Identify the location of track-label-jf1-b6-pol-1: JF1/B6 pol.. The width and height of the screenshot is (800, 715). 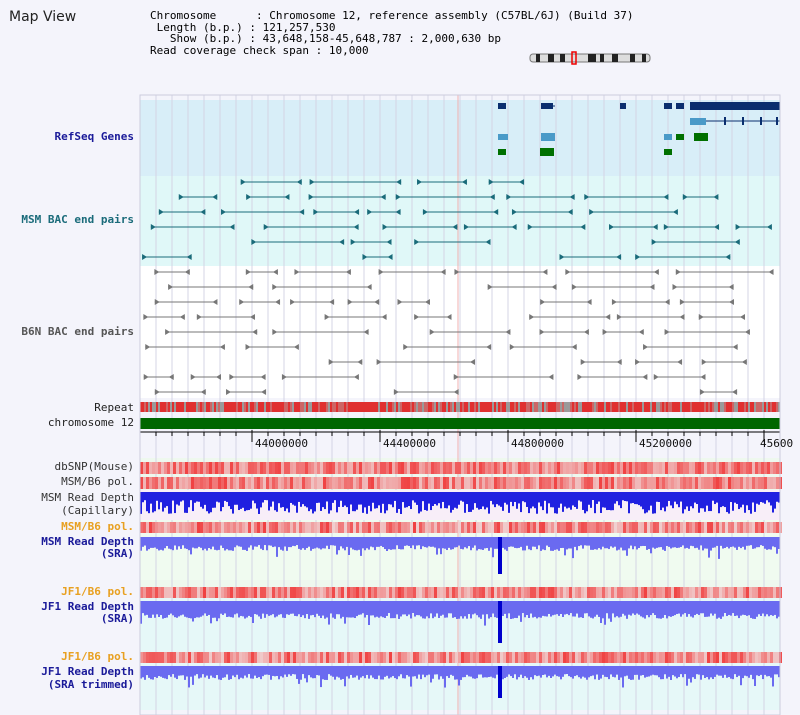
(97, 591).